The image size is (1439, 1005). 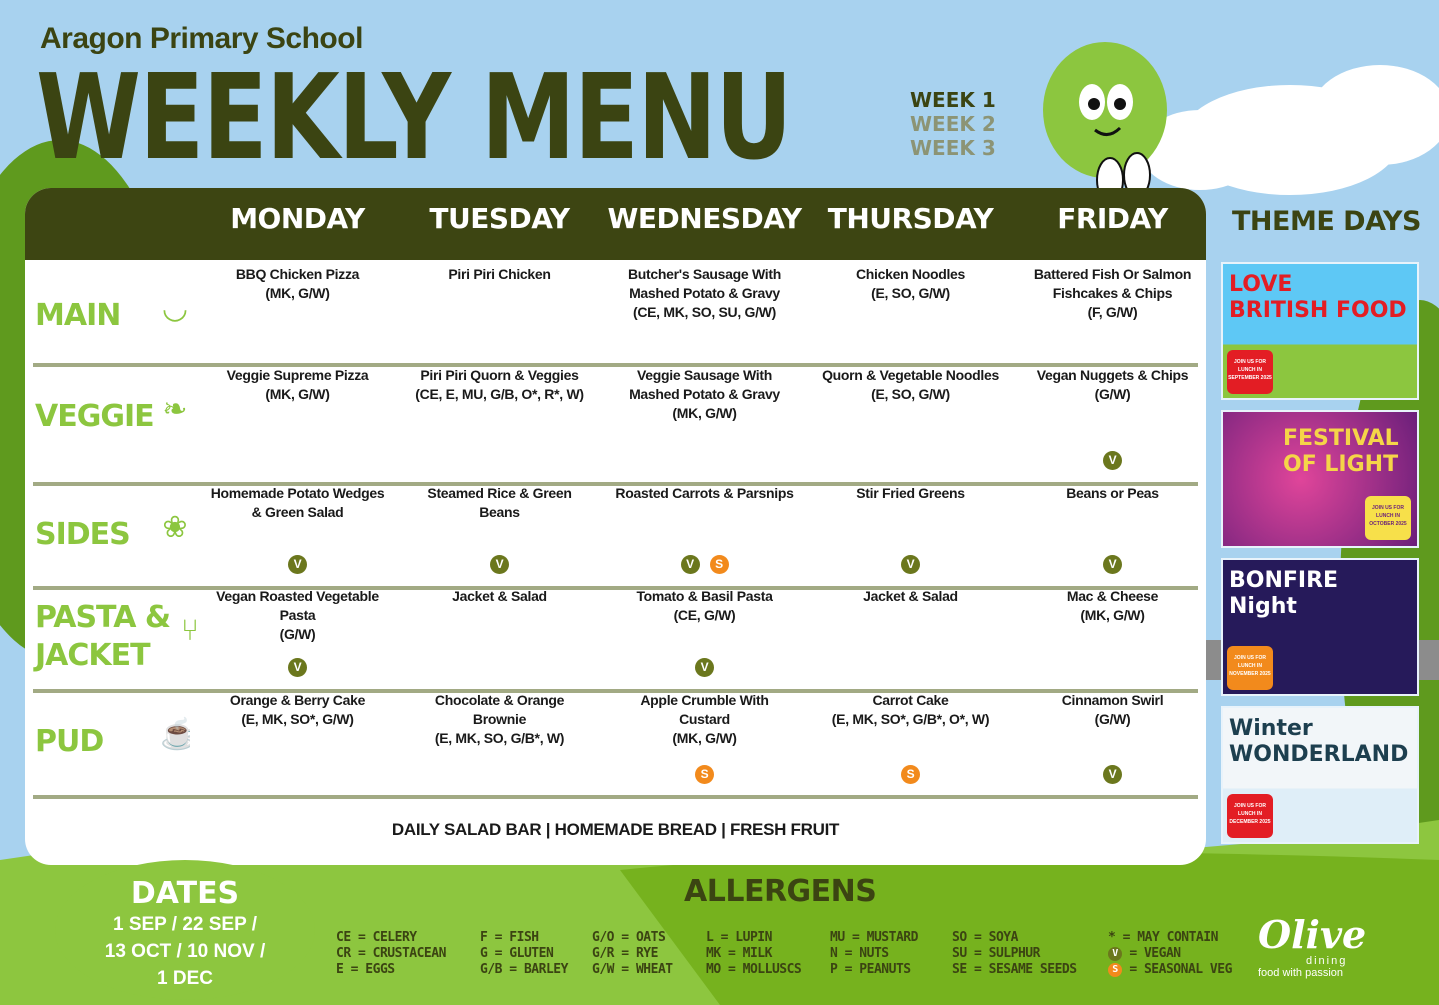 What do you see at coordinates (69, 741) in the screenshot?
I see `row-label: PUD` at bounding box center [69, 741].